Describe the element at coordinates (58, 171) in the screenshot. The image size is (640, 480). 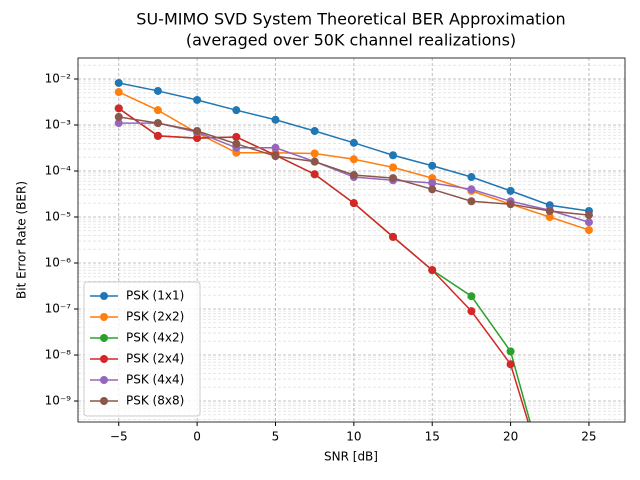
I see `y-tick-label: 10⁻⁴` at that location.